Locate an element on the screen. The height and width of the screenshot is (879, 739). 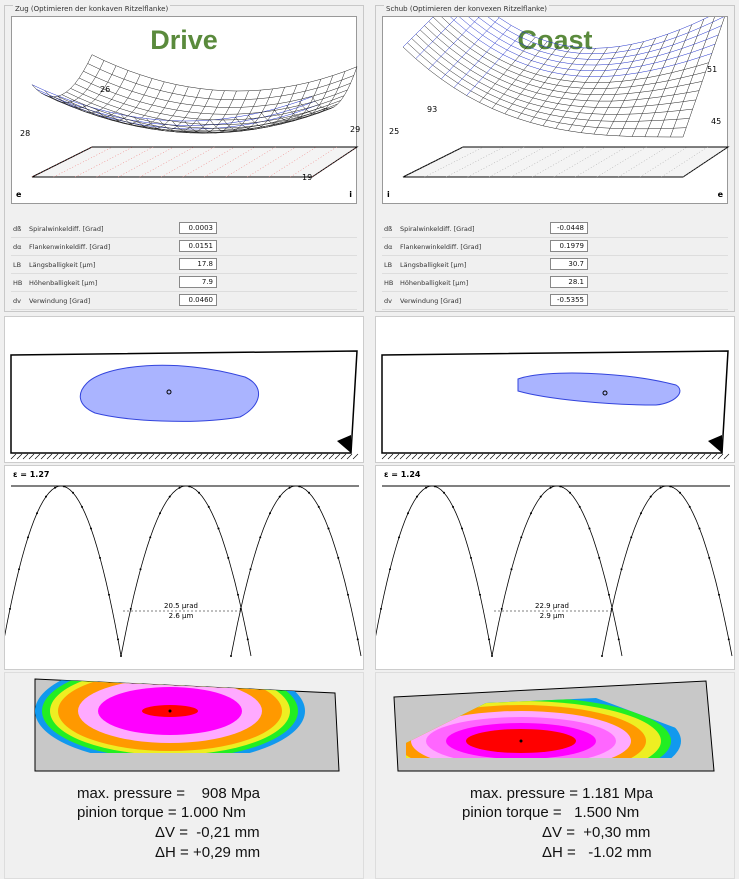
transmission-error-panel: ε = 1.27 20.5 µrad 2.6 µm is located at coordinates (184, 567).